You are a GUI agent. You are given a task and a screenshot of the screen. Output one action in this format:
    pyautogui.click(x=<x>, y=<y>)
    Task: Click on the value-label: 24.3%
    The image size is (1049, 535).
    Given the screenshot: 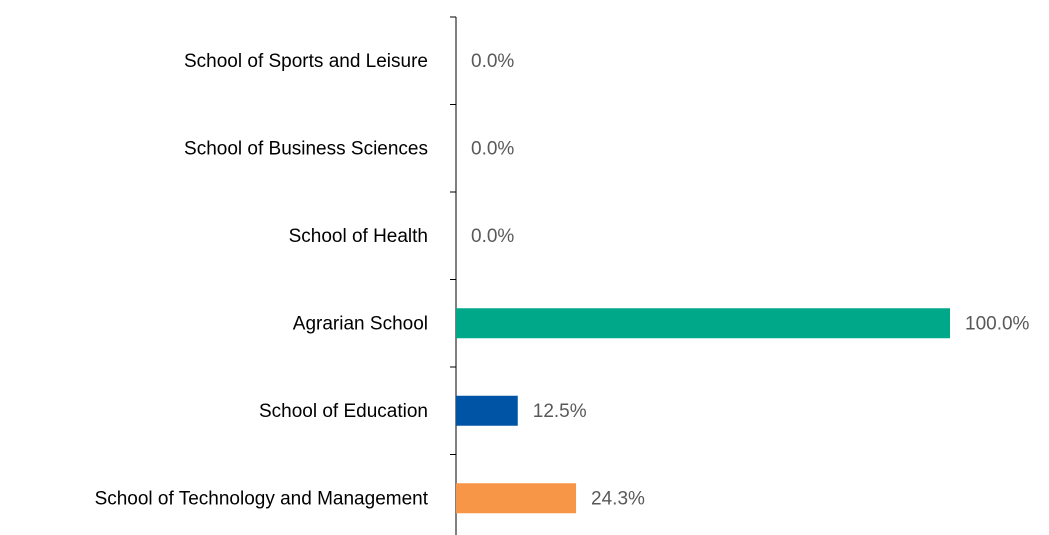 What is the action you would take?
    pyautogui.click(x=618, y=498)
    